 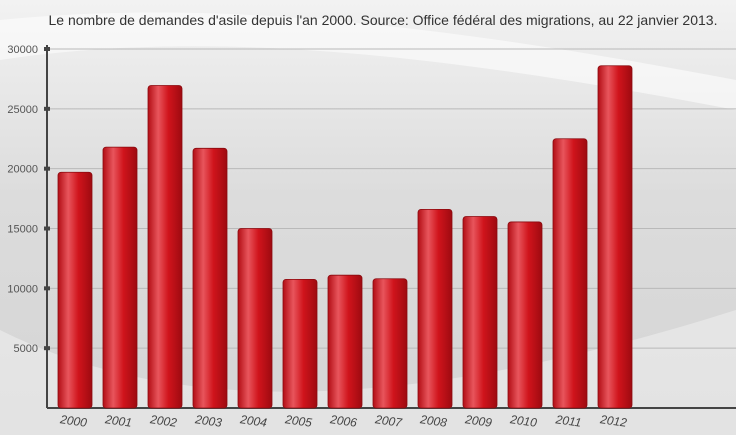 What do you see at coordinates (22, 110) in the screenshot?
I see `y-tick-label: 25000` at bounding box center [22, 110].